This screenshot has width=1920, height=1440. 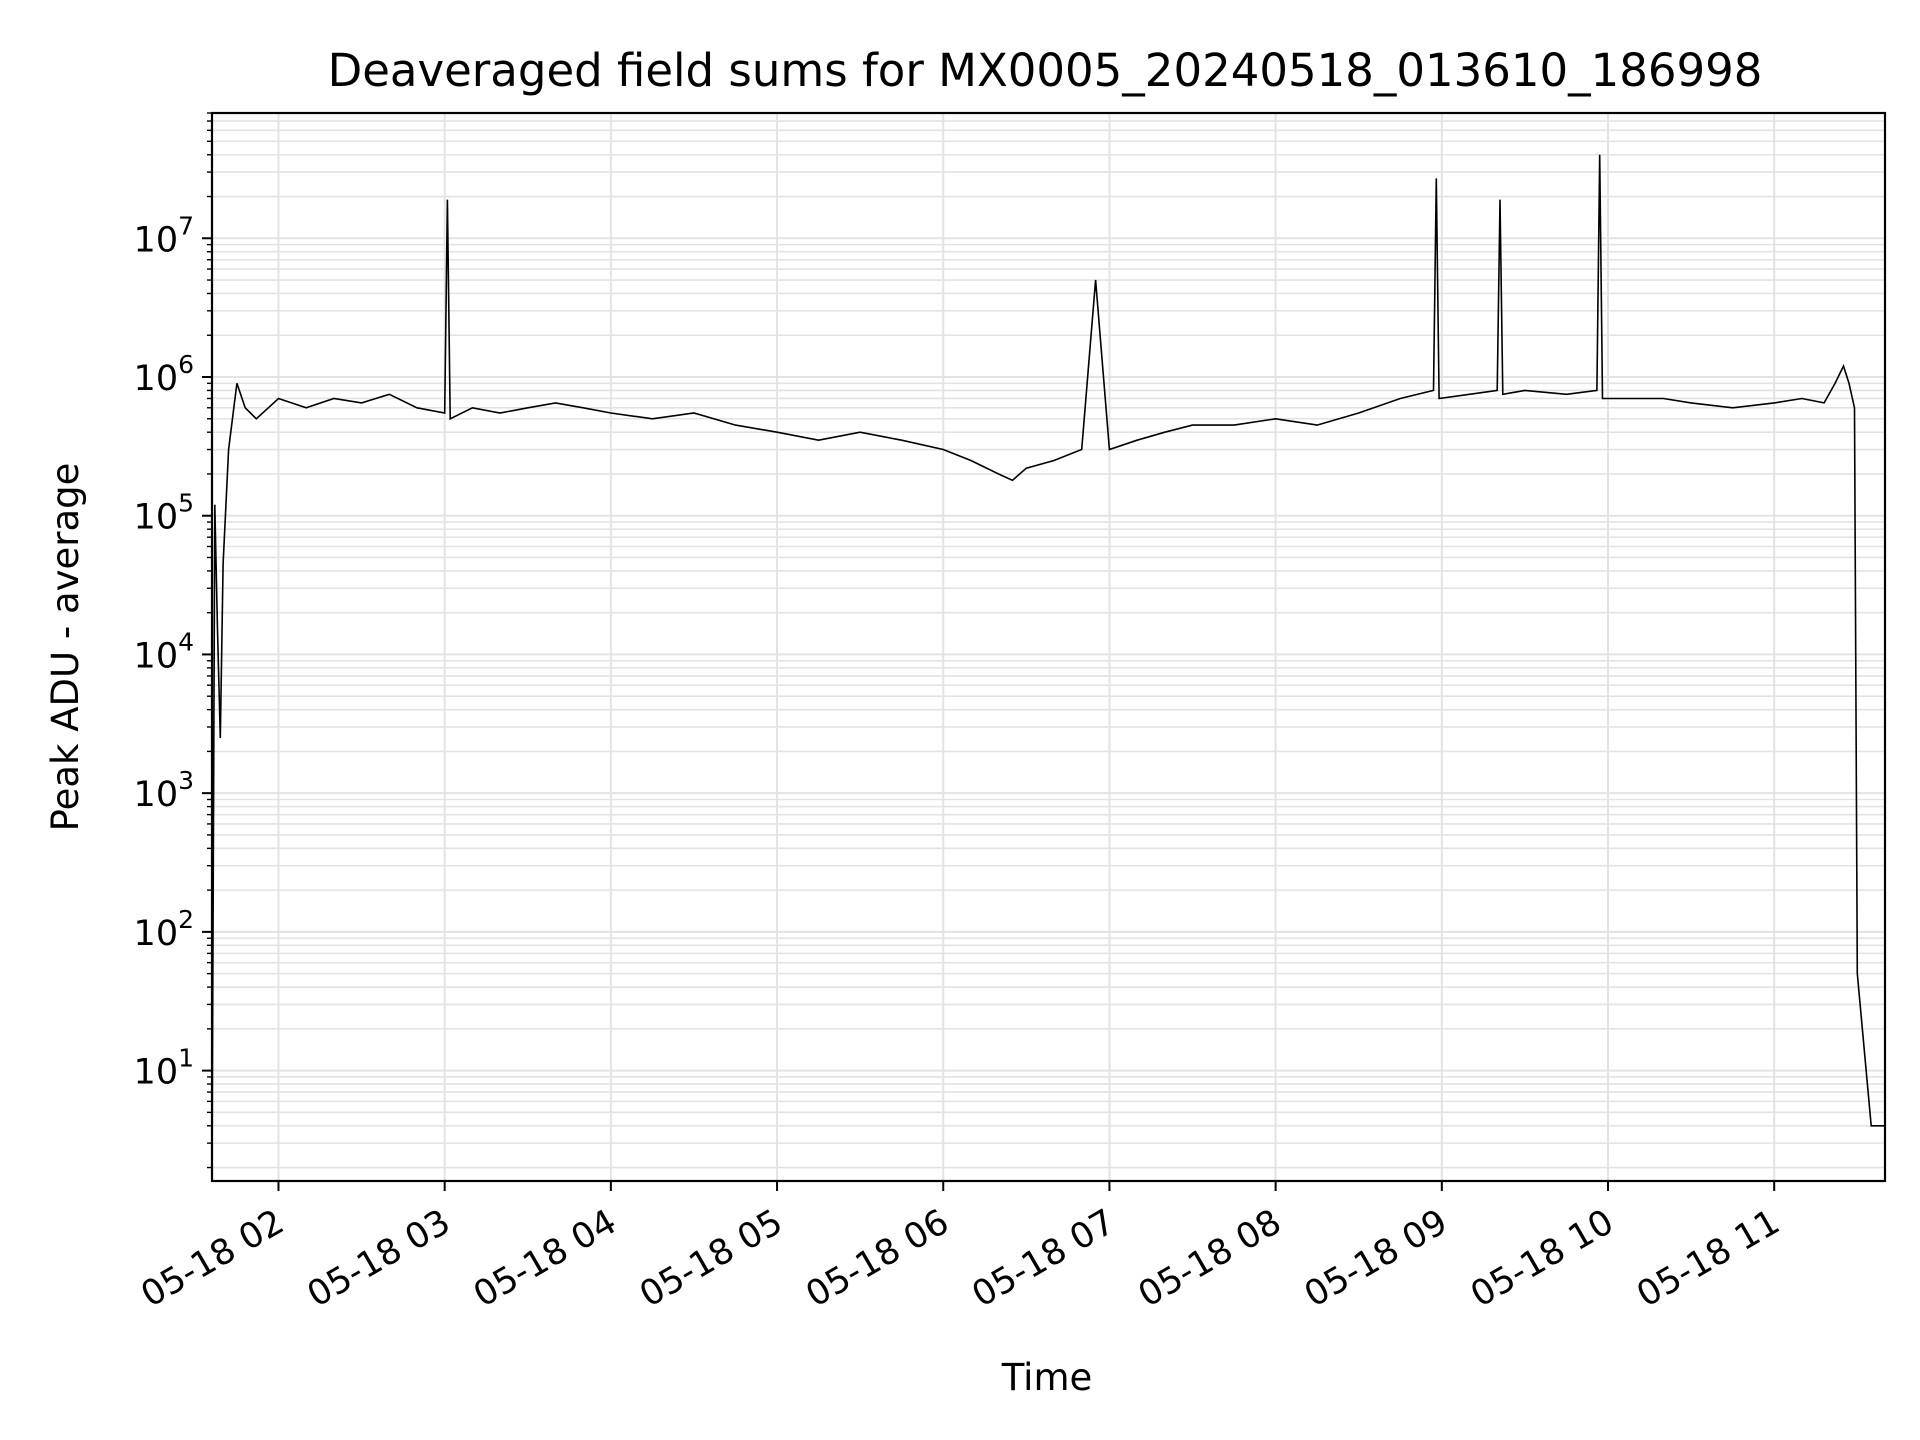 What do you see at coordinates (1210, 1258) in the screenshot?
I see `x-tick-label: 05-18 08` at bounding box center [1210, 1258].